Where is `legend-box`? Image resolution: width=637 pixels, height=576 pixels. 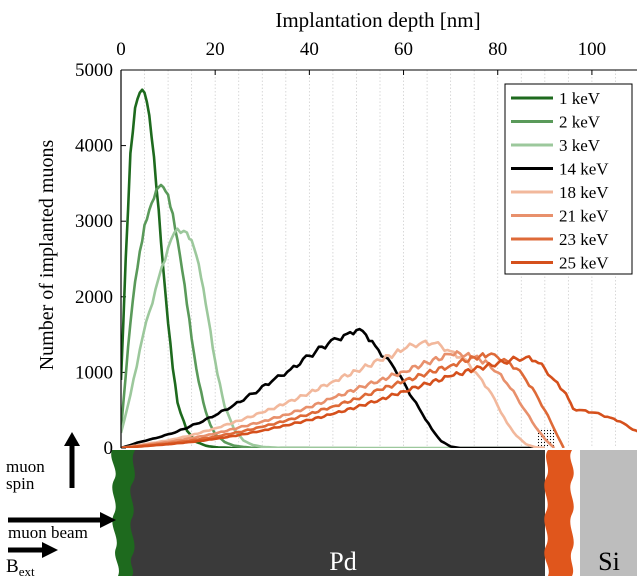 legend-box is located at coordinates (568, 179).